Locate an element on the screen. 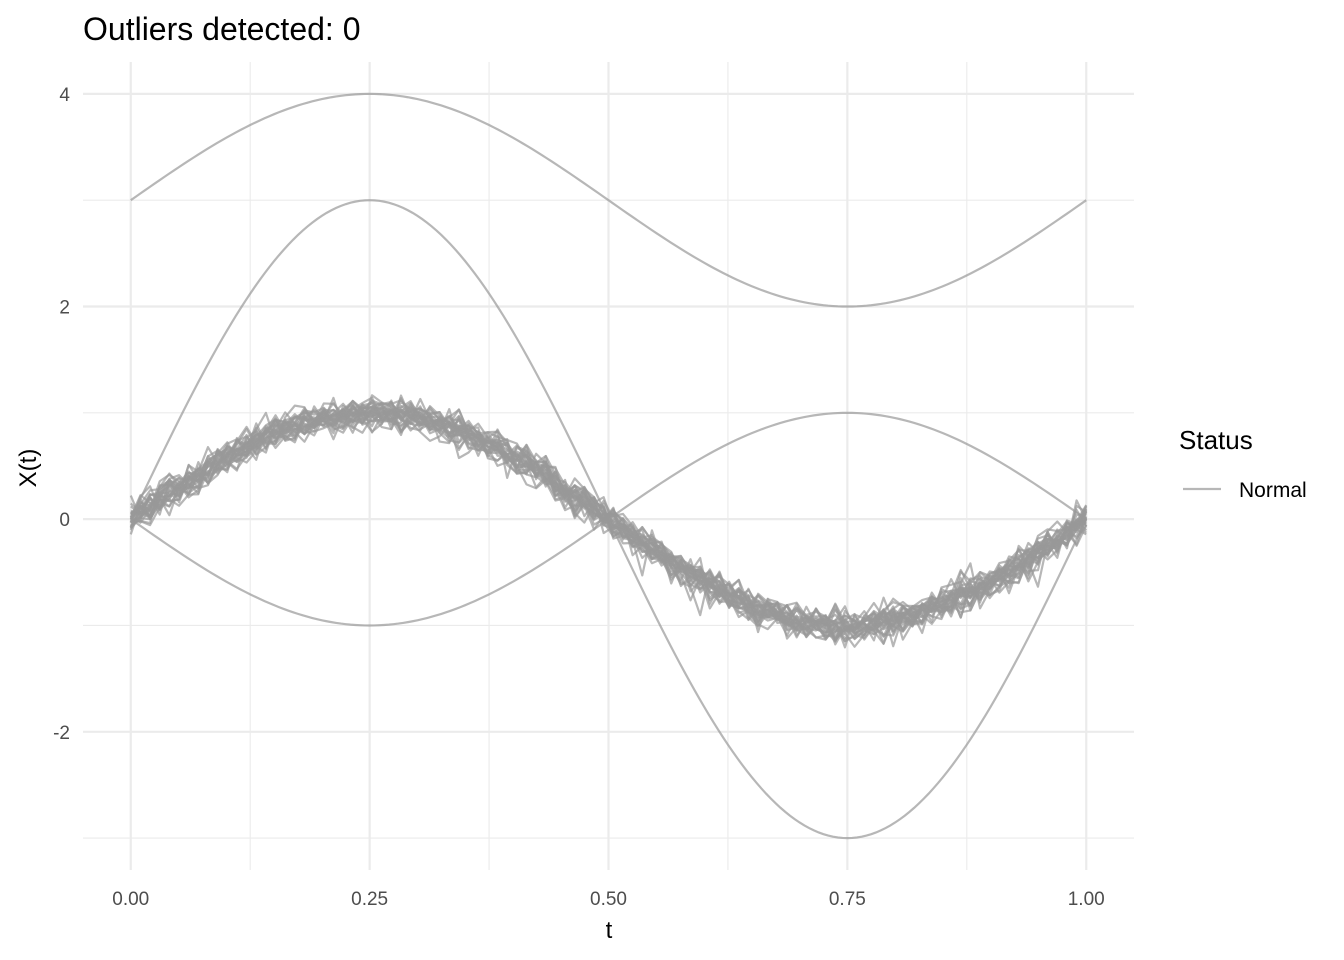 This screenshot has width=1344, height=960. y-tick-label: 0 is located at coordinates (64, 520).